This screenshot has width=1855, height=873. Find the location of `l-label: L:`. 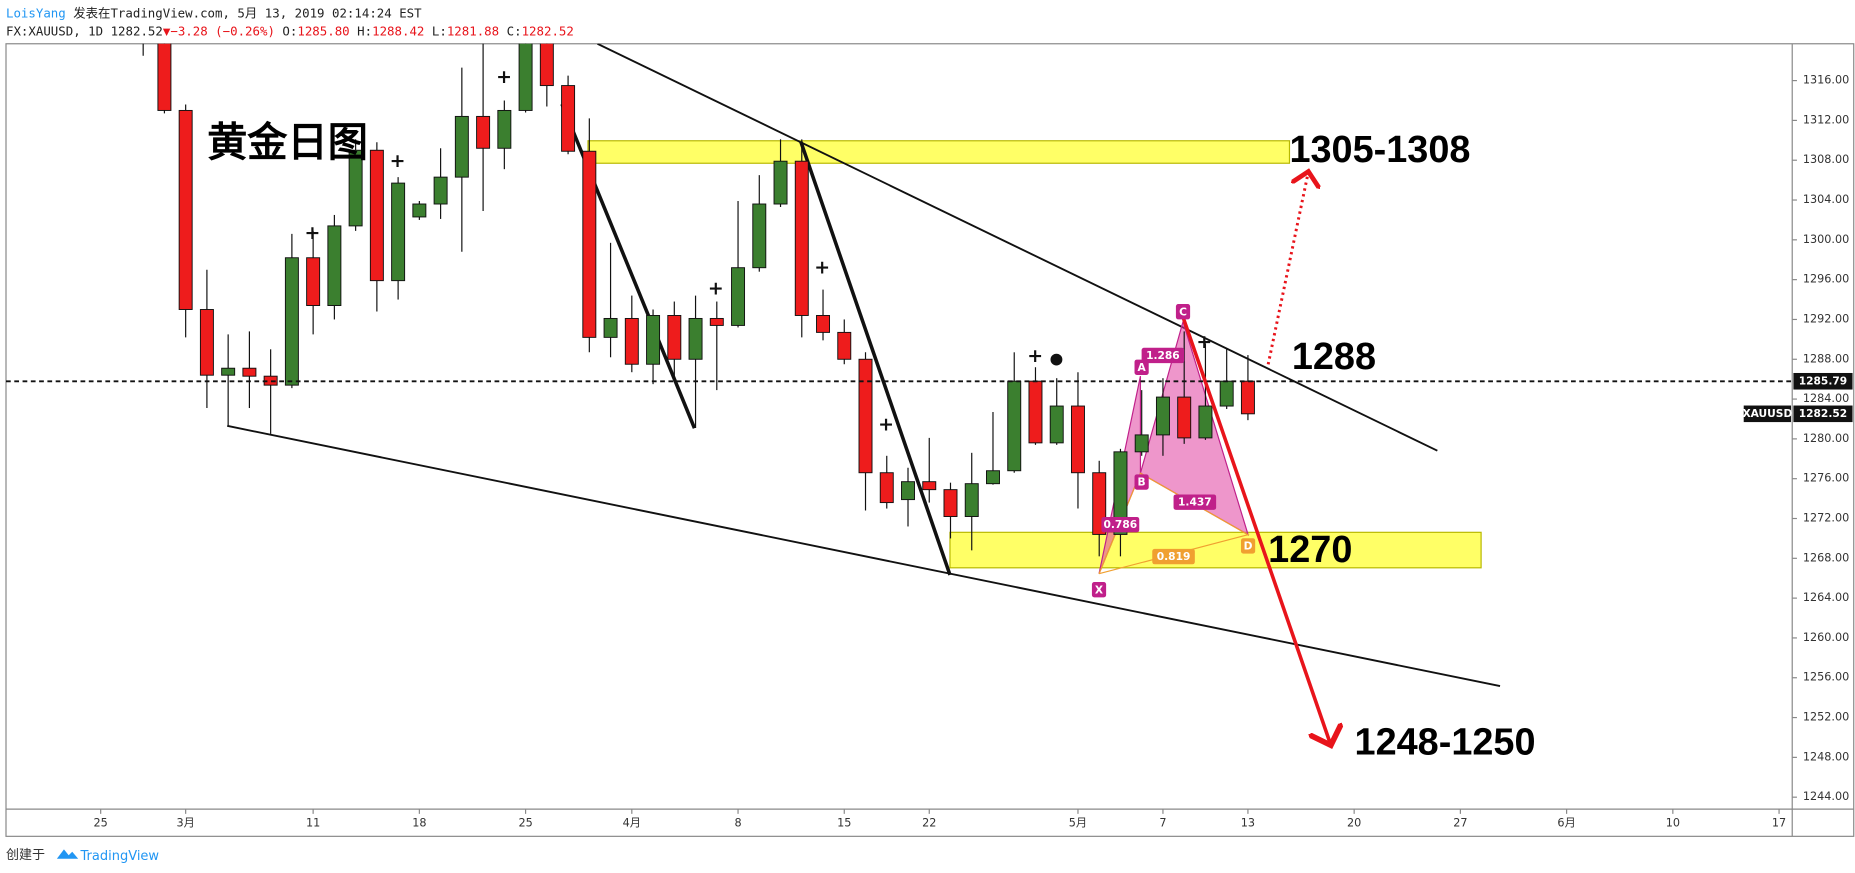

l-label: L: is located at coordinates (439, 30).